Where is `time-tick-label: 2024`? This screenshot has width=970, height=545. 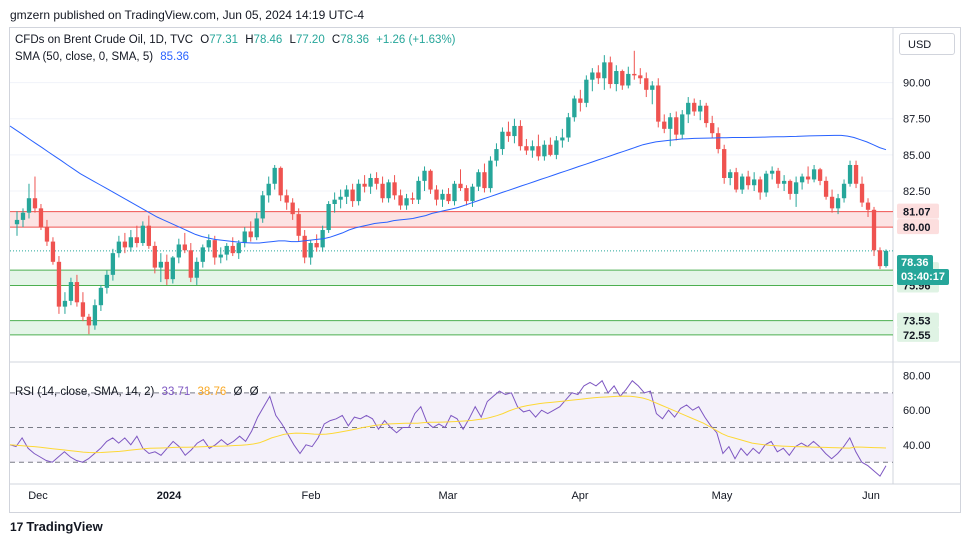 time-tick-label: 2024 is located at coordinates (169, 496).